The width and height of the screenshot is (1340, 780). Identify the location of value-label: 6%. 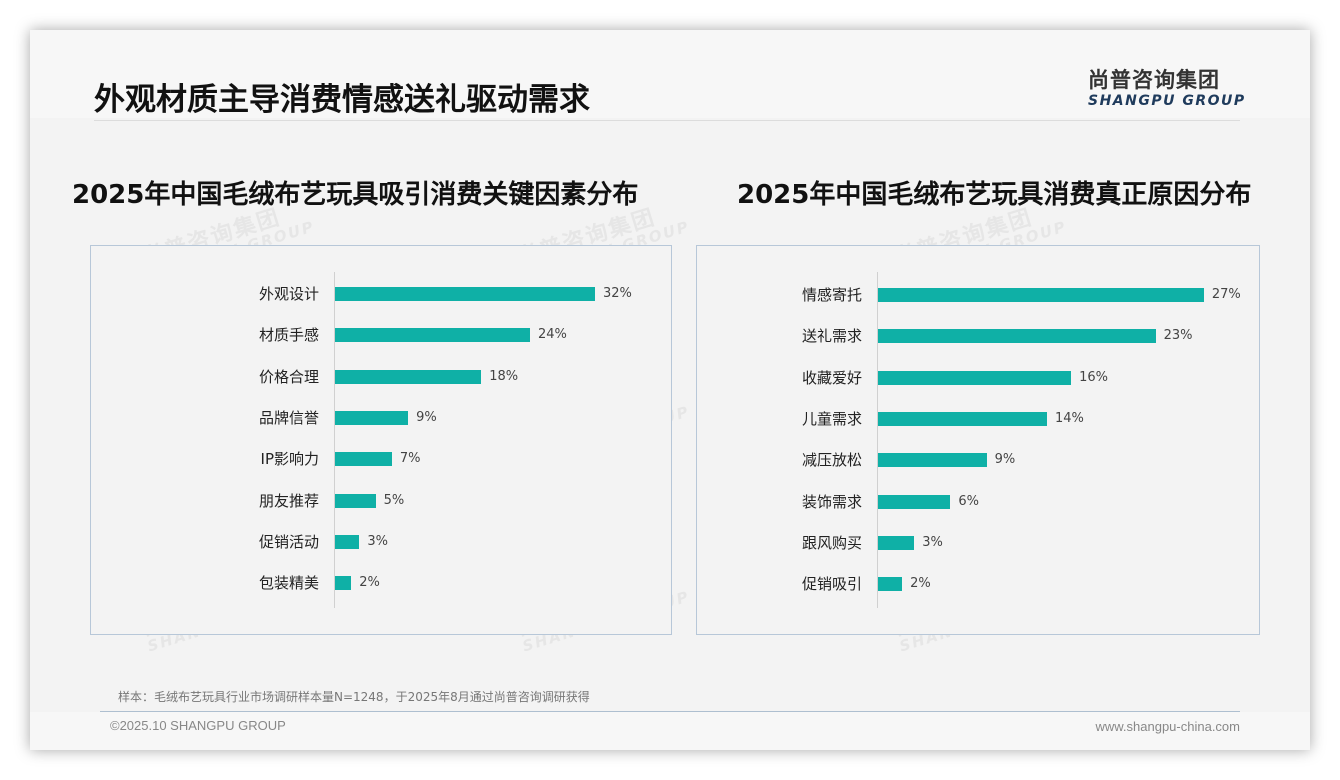
(969, 501).